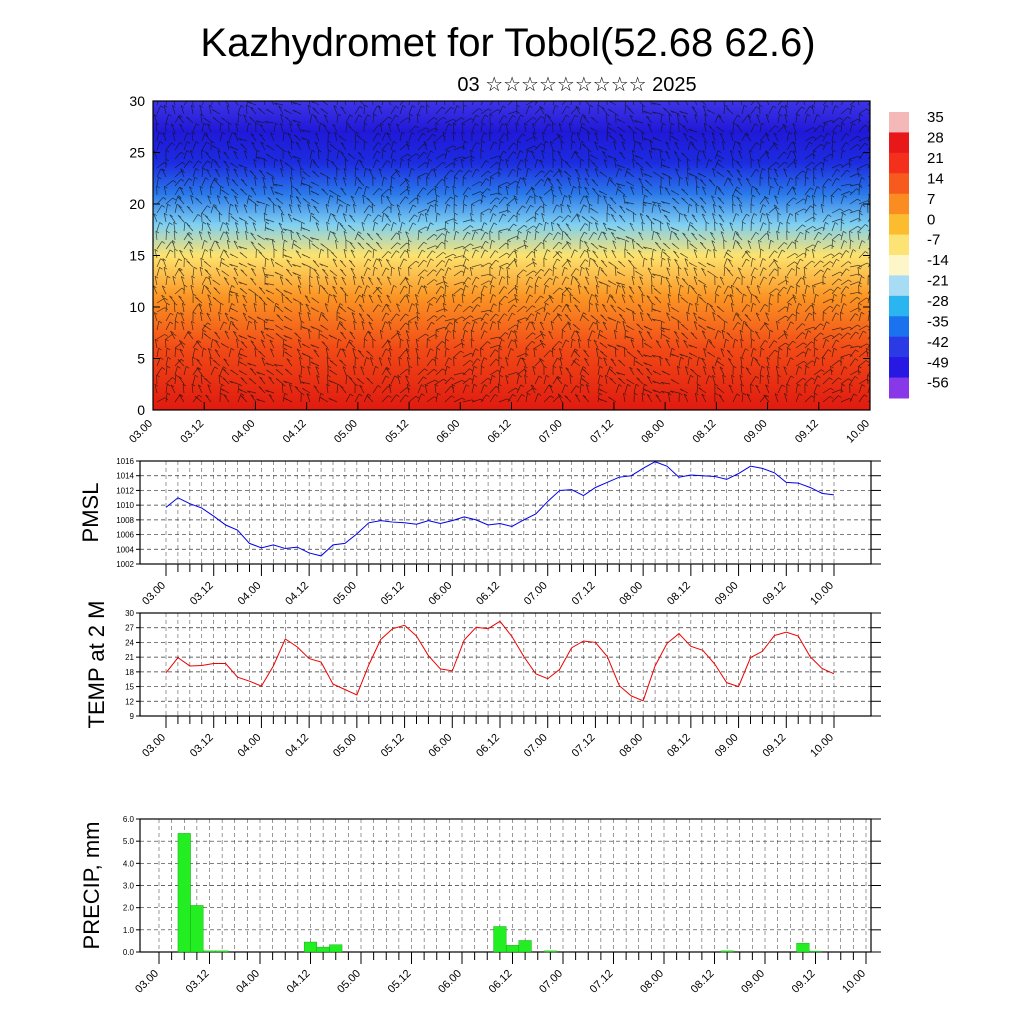 This screenshot has width=1024, height=1024. I want to click on colorbar: 35 28 21 14 7 0 -7 -14 -21 -28 -35 -42 -49 -56, so click(919, 254).